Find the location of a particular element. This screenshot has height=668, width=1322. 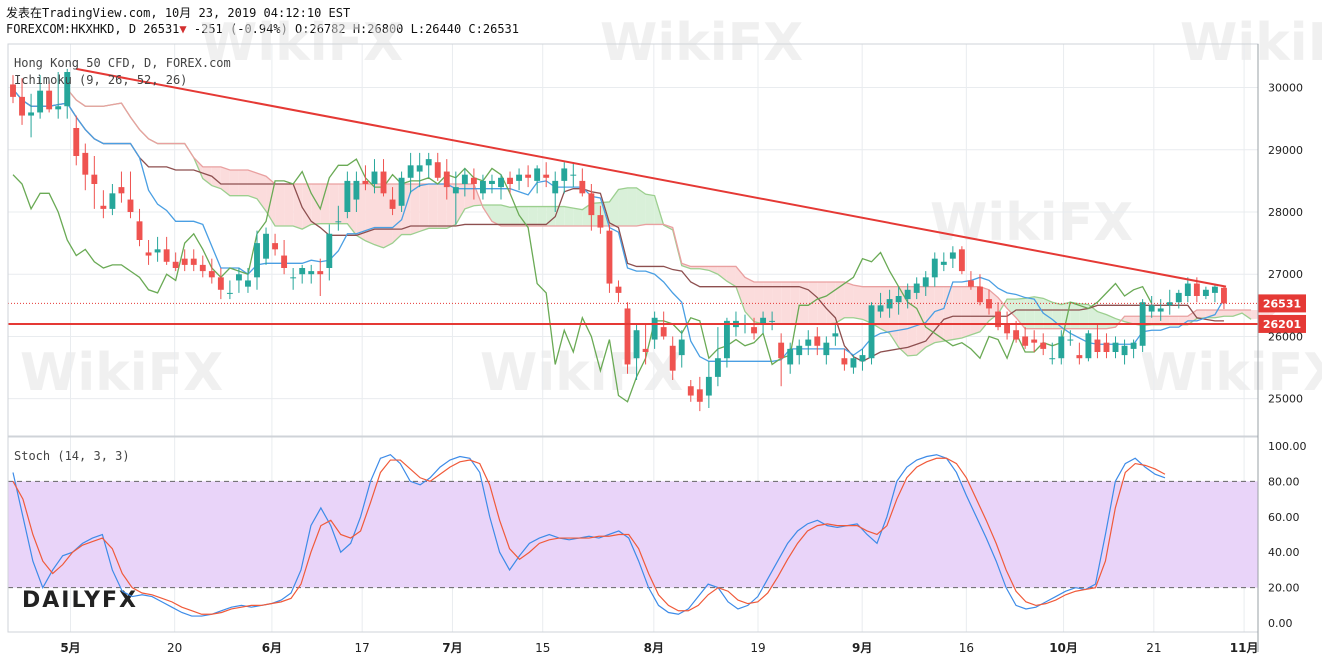

x-tick-label: 21 is located at coordinates (1153, 648).